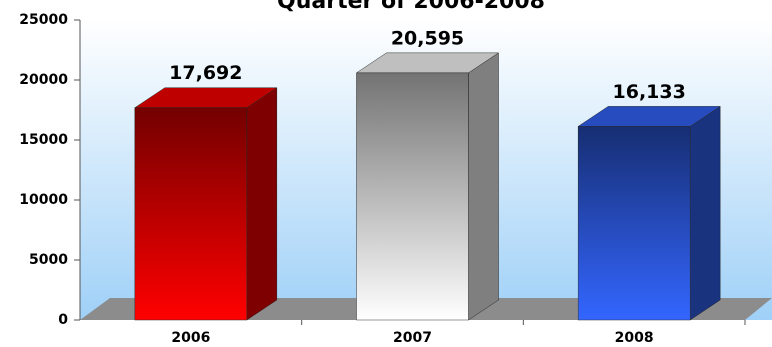  Describe the element at coordinates (43, 140) in the screenshot. I see `y-tick-label: 15000` at that location.